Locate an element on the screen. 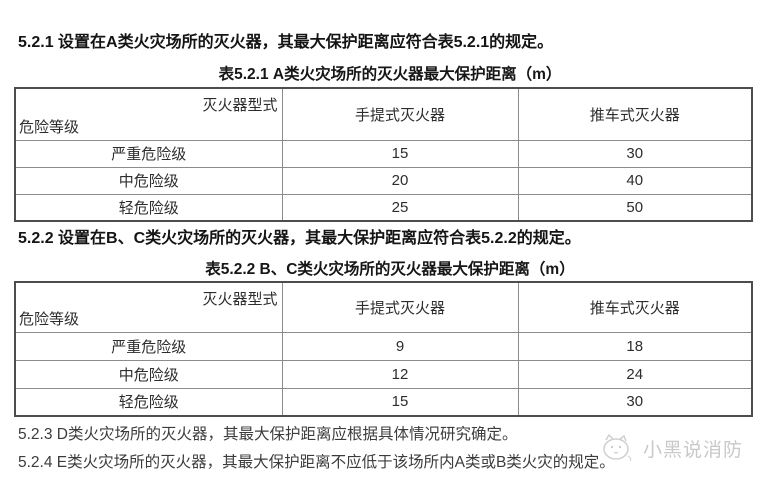  portable-distance-cell: 20 is located at coordinates (400, 180).